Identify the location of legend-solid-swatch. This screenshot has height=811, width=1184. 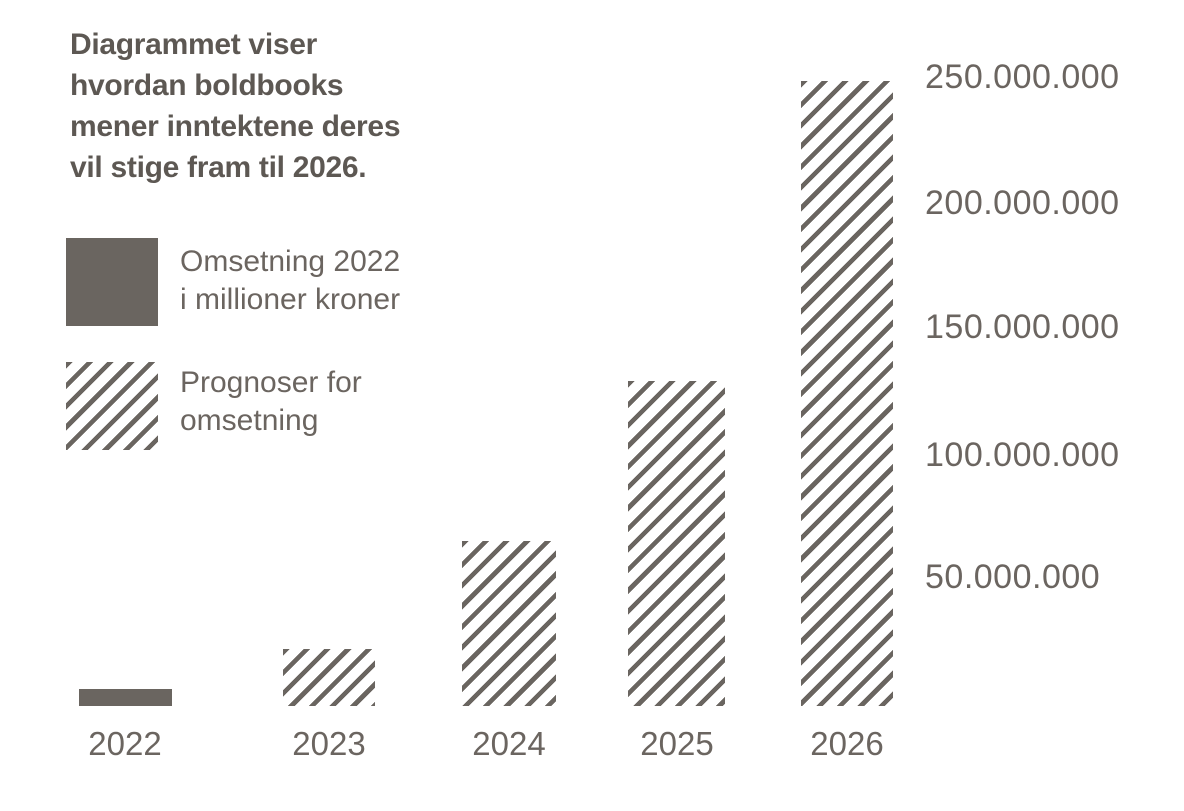
(112, 282).